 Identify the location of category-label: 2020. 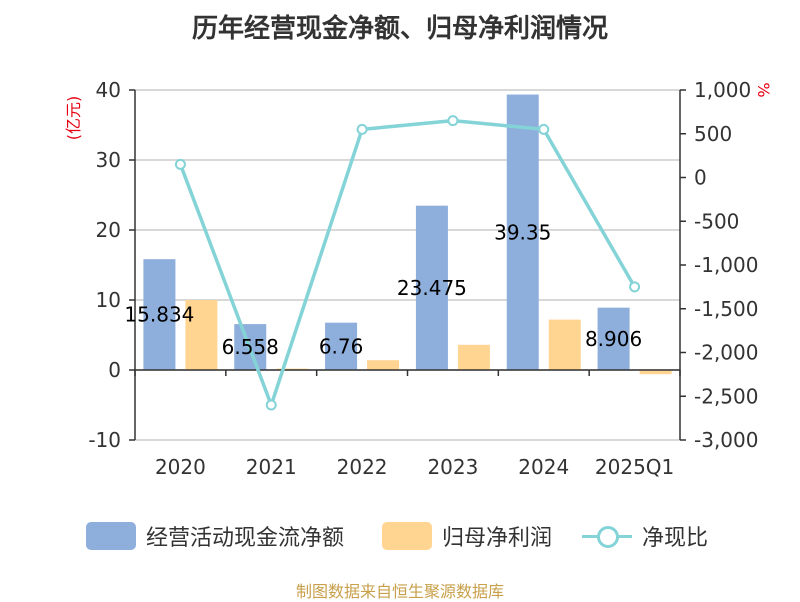
(180, 467).